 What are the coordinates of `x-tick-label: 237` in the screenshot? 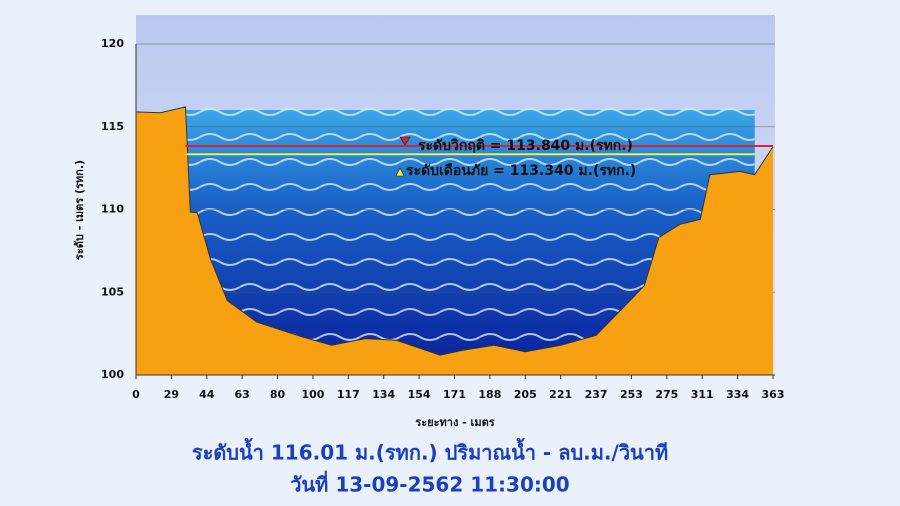 It's located at (596, 394).